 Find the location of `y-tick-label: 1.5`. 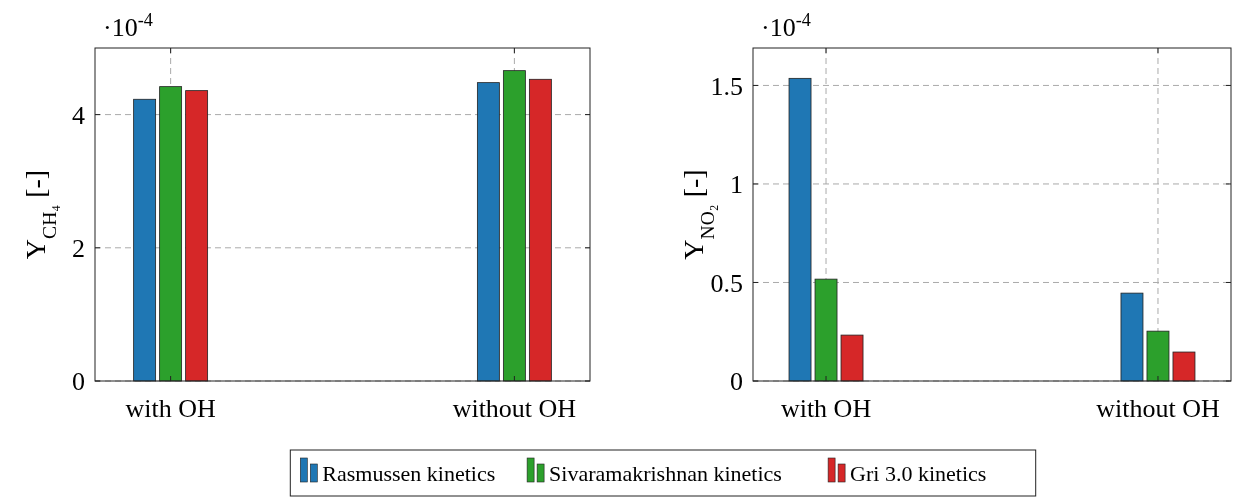

y-tick-label: 1.5 is located at coordinates (726, 86).